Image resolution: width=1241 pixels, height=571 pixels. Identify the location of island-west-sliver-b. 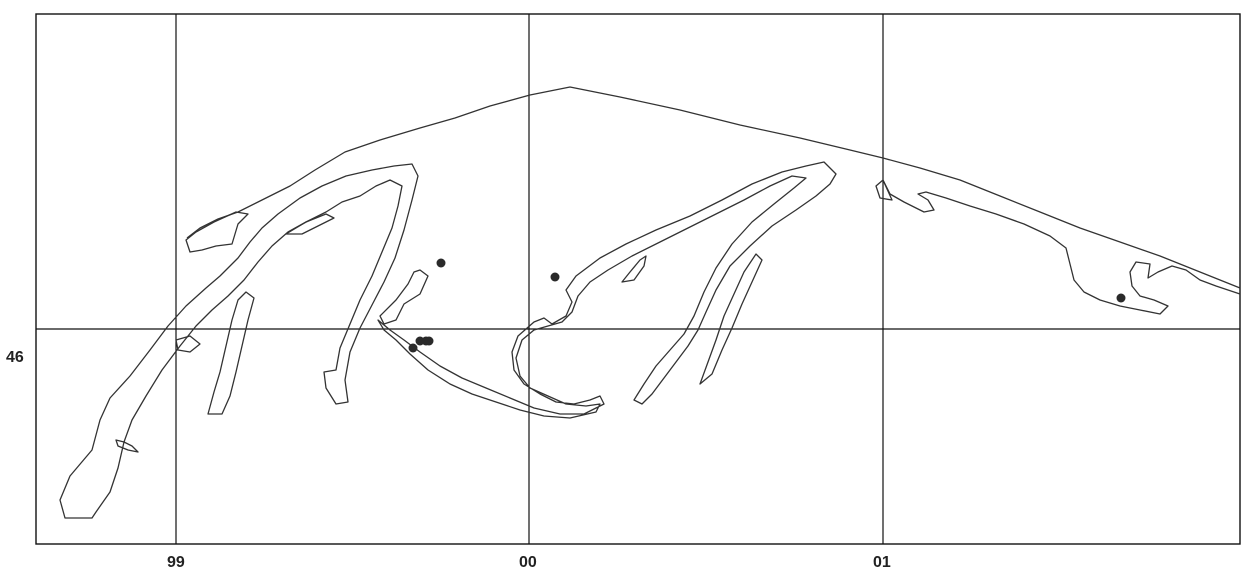
(188, 344).